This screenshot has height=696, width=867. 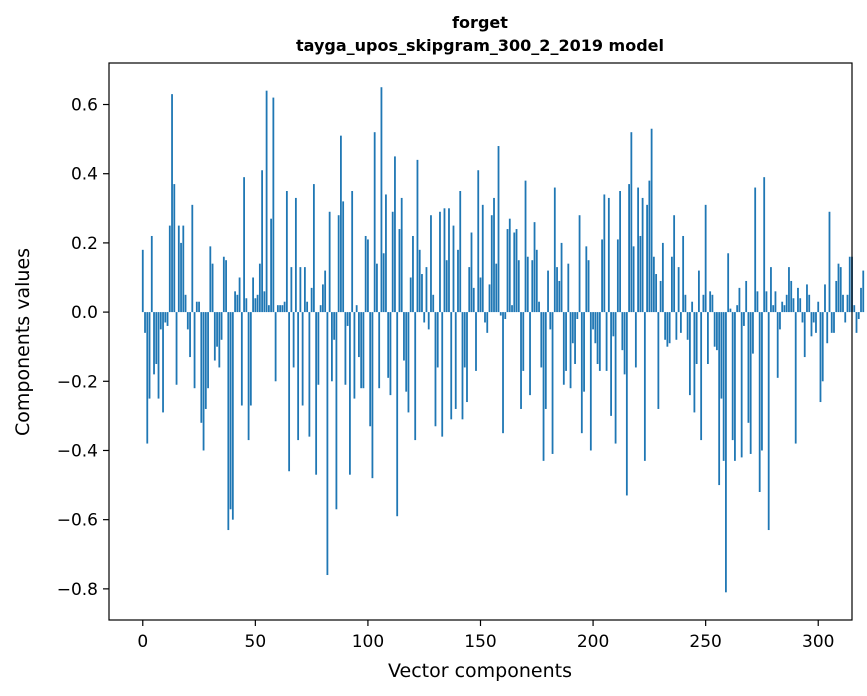 I want to click on x-tick-label: 150, so click(x=480, y=642).